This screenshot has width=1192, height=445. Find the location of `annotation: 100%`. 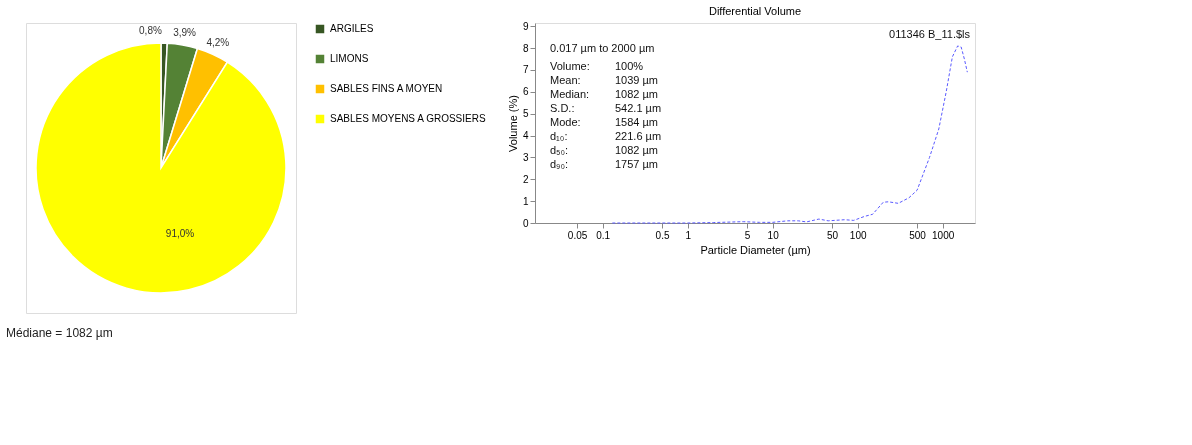

annotation: 100% is located at coordinates (629, 66).